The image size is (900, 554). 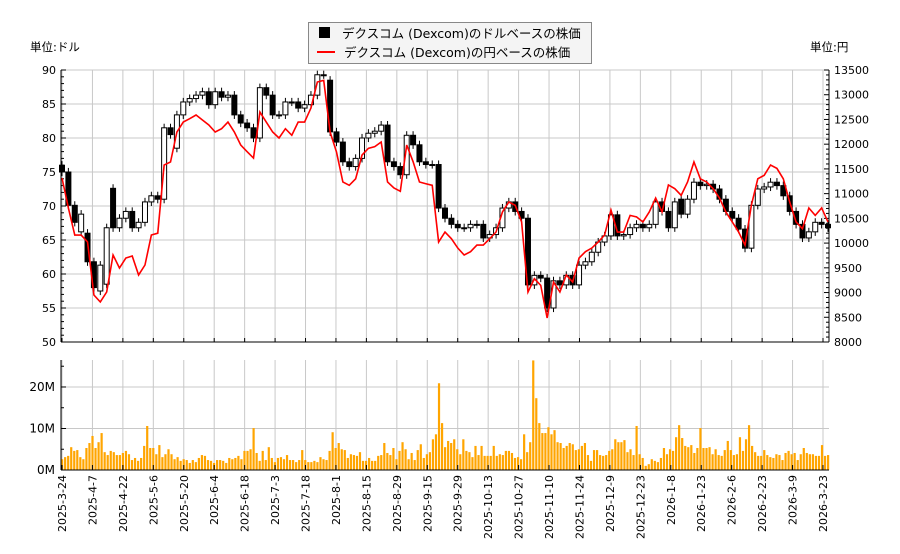 I want to click on x-axis-date-label: 2025-3-24, so click(x=62, y=503).